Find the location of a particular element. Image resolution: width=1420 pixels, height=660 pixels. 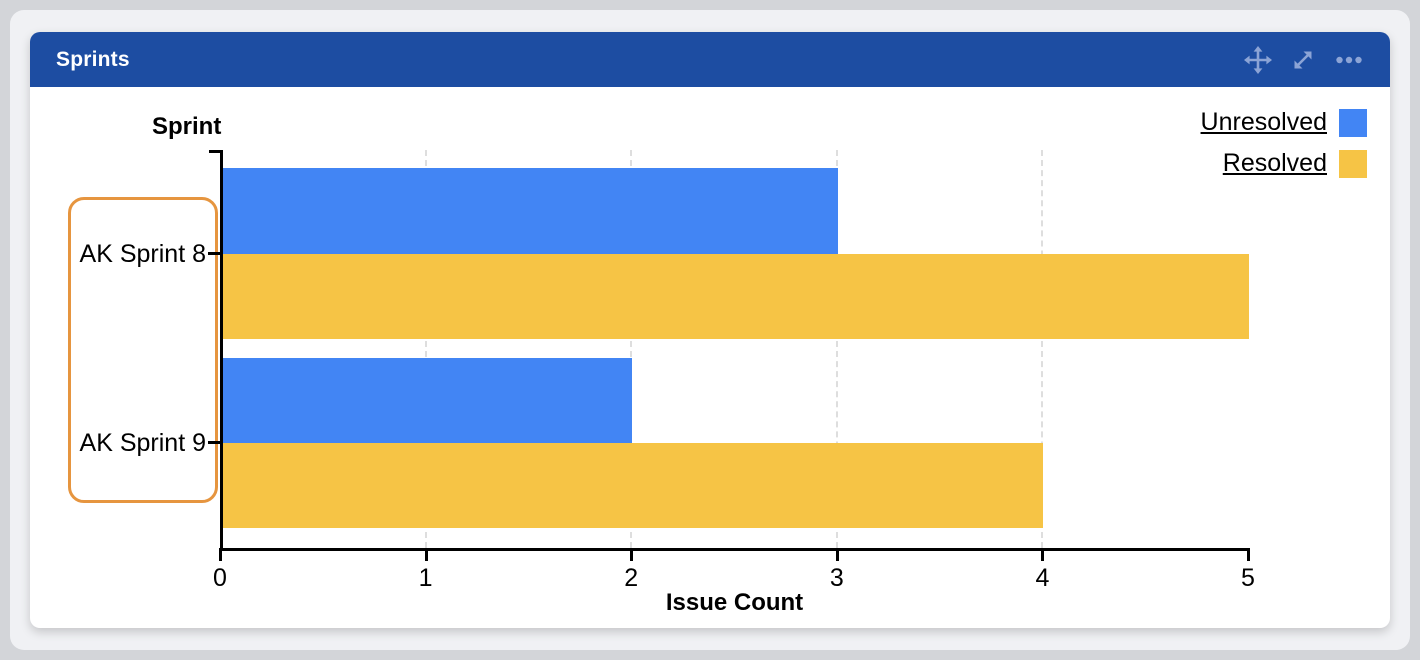

category-highlight-outline is located at coordinates (143, 350).